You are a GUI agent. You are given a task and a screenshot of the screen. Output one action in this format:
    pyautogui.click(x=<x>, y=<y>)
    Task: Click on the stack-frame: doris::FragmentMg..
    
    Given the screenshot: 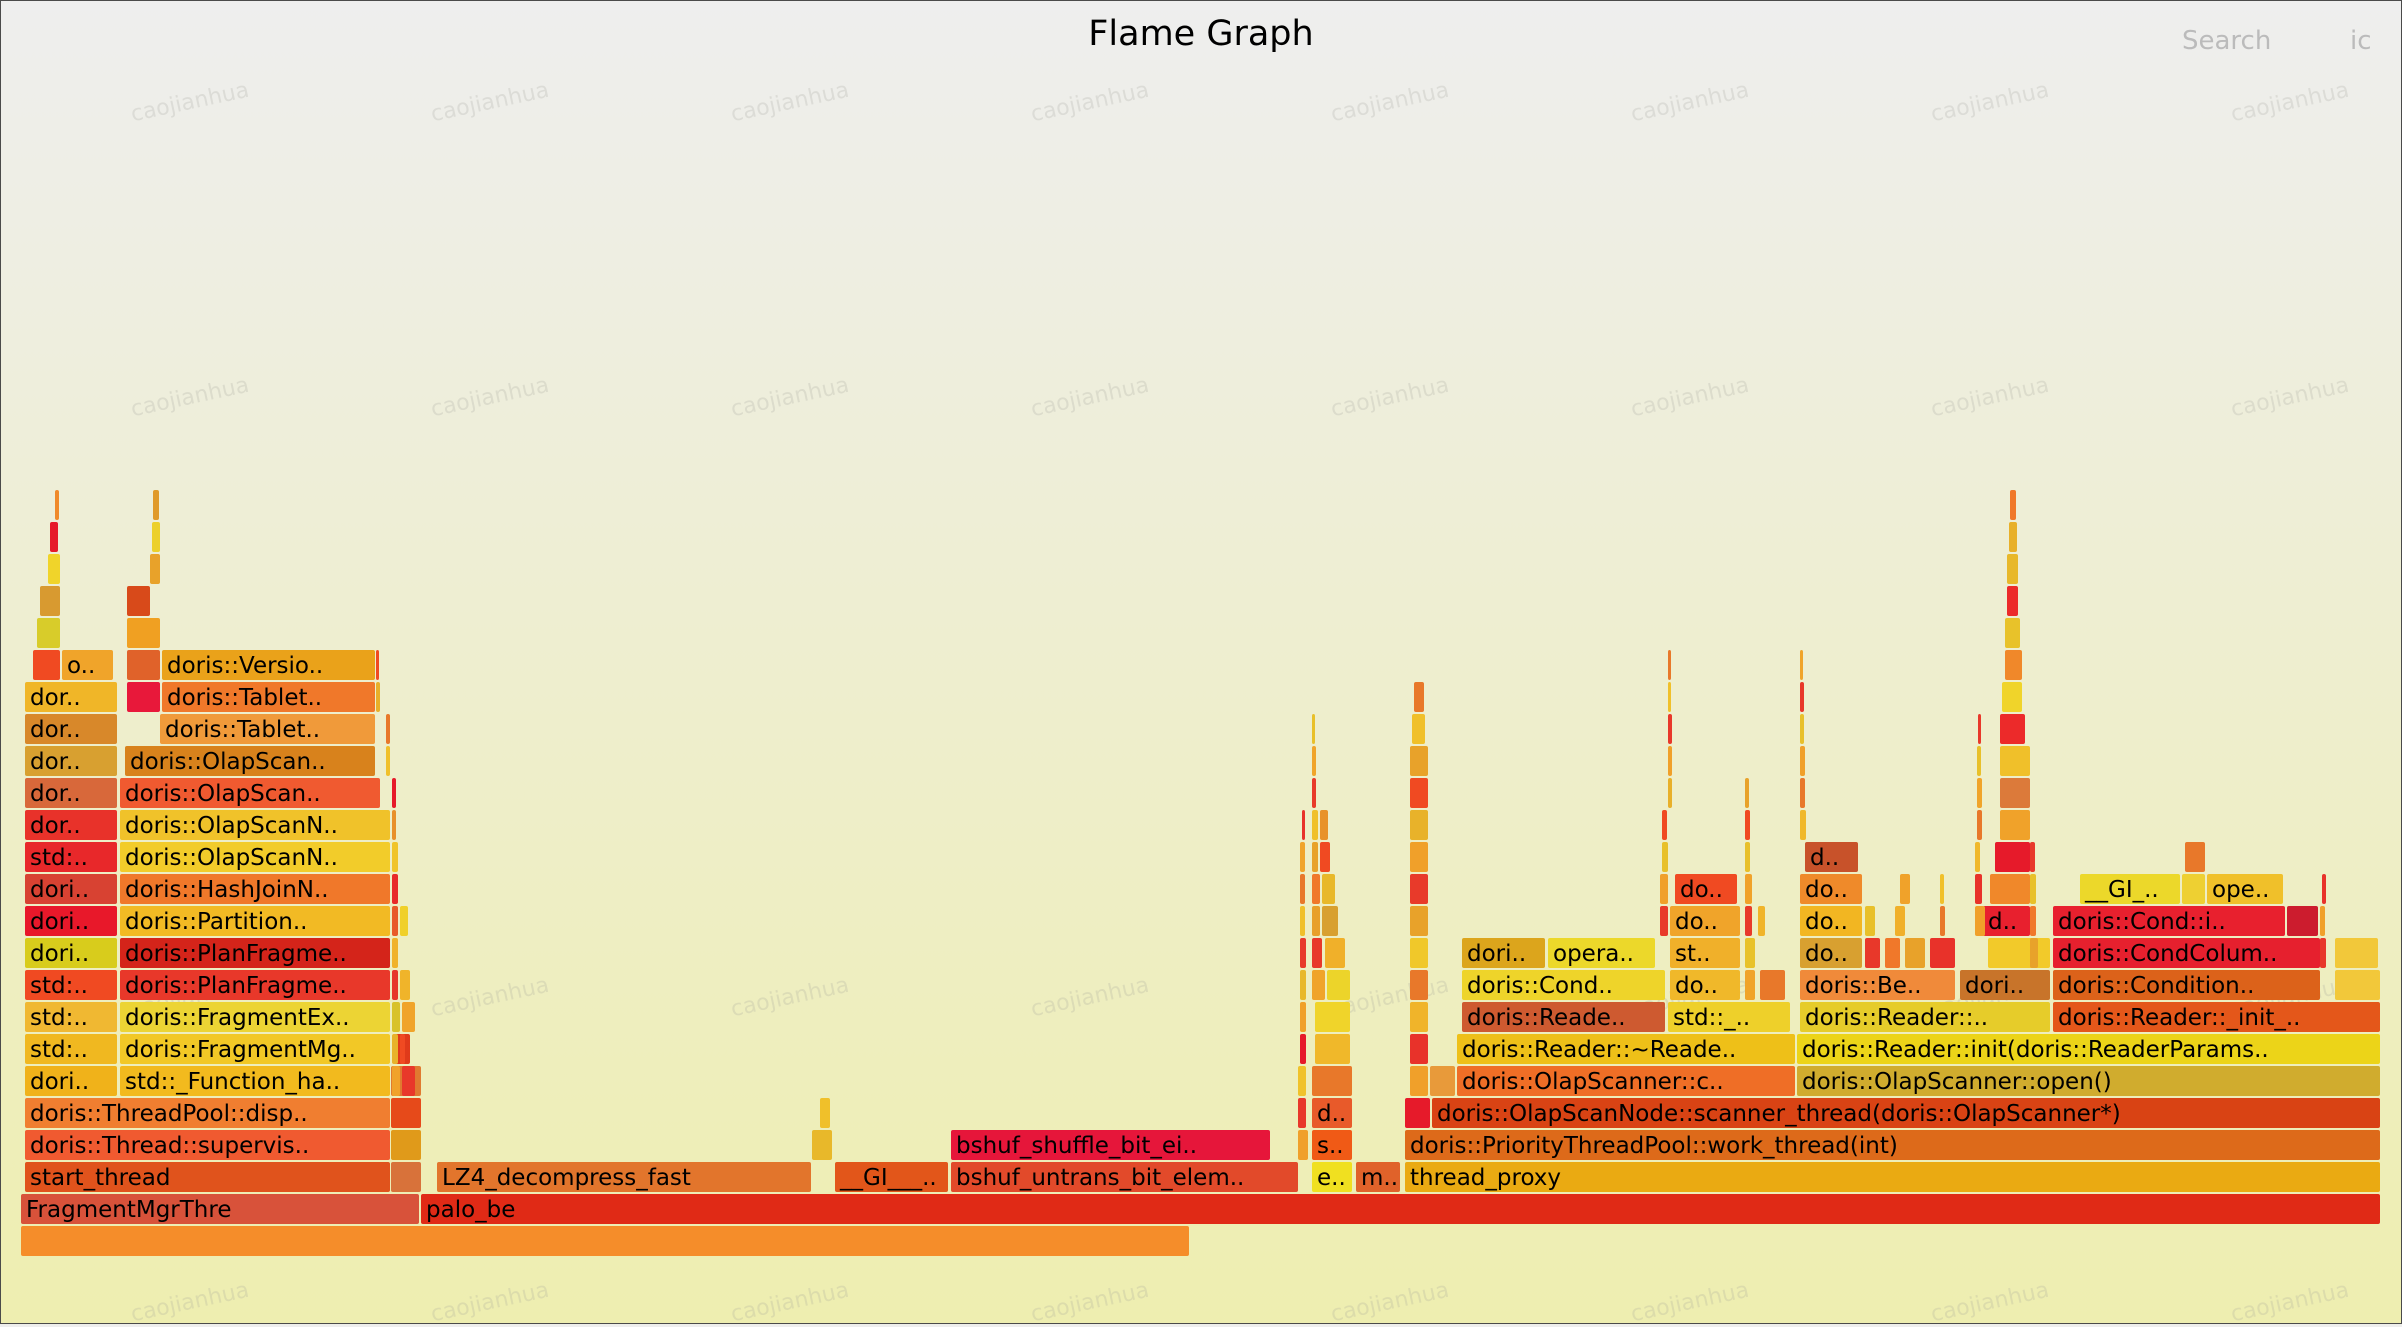 What is the action you would take?
    pyautogui.click(x=255, y=1049)
    